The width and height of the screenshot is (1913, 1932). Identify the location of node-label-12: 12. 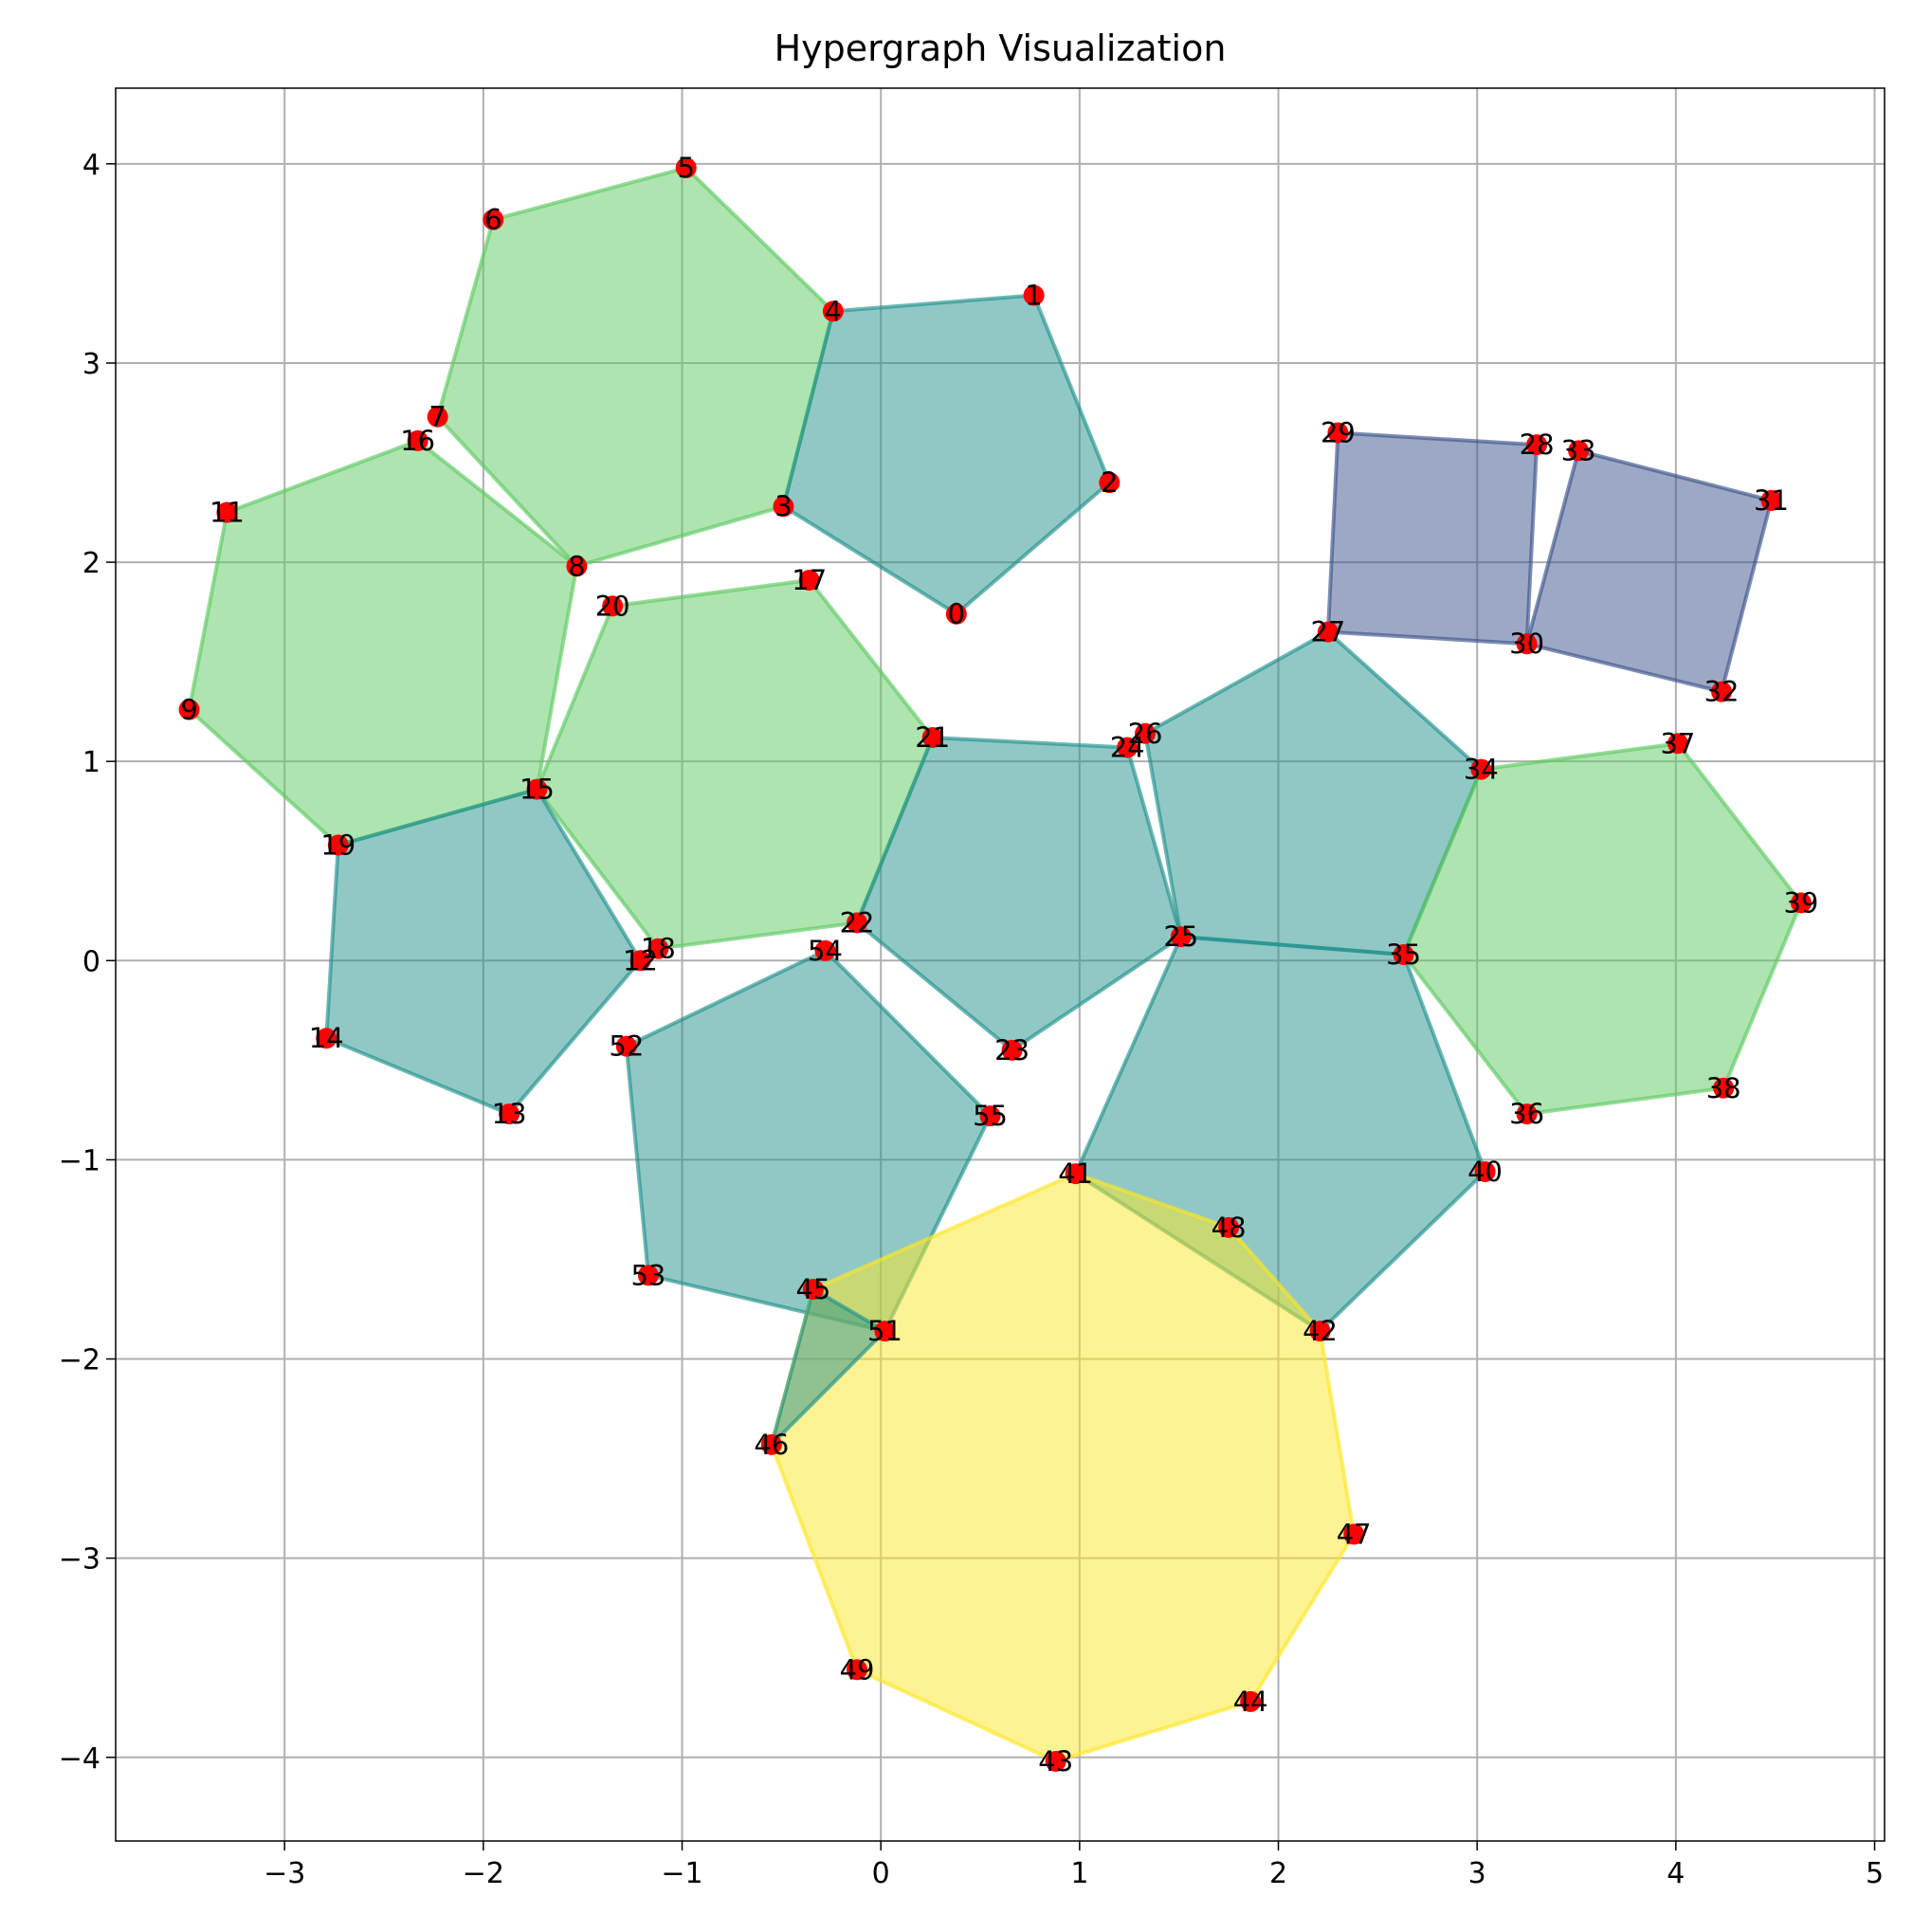
(640, 960).